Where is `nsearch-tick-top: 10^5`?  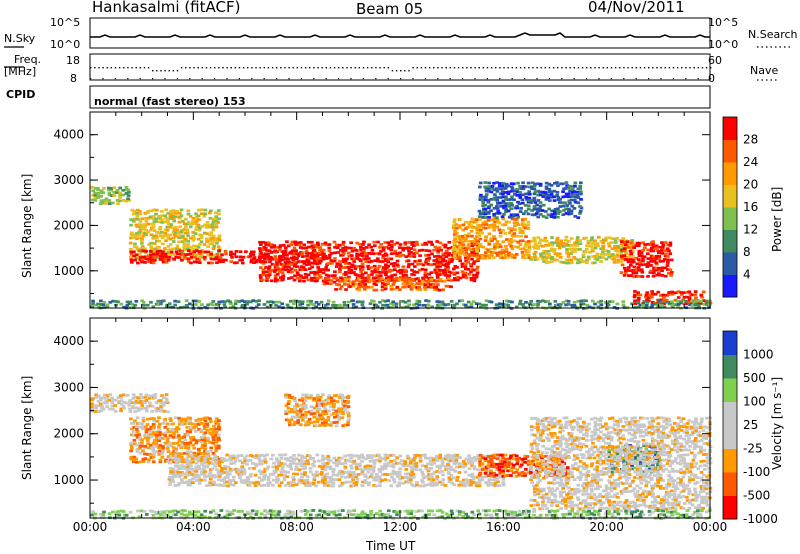
nsearch-tick-top: 10^5 is located at coordinates (723, 22).